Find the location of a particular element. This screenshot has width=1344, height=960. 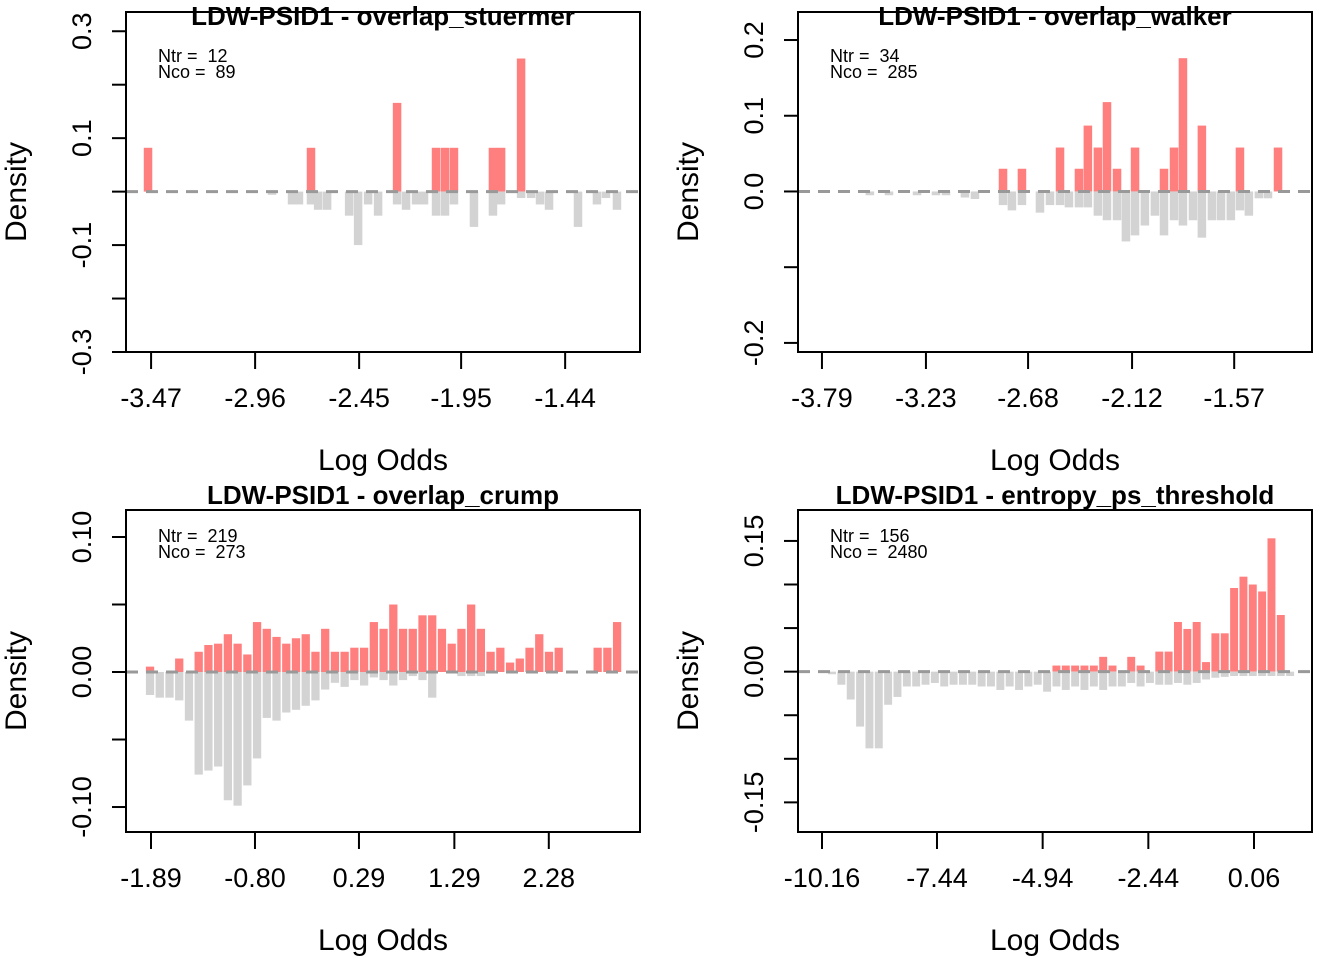

chart-title: LDW-PSID1 - overlap_crump is located at coordinates (383, 495).